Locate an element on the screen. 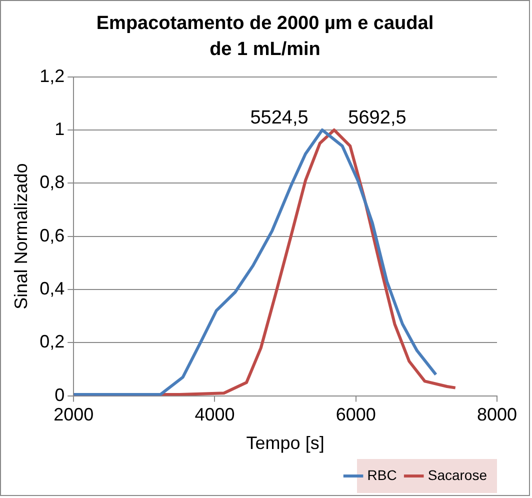 The image size is (532, 498). legend-label: Sacarose is located at coordinates (458, 474).